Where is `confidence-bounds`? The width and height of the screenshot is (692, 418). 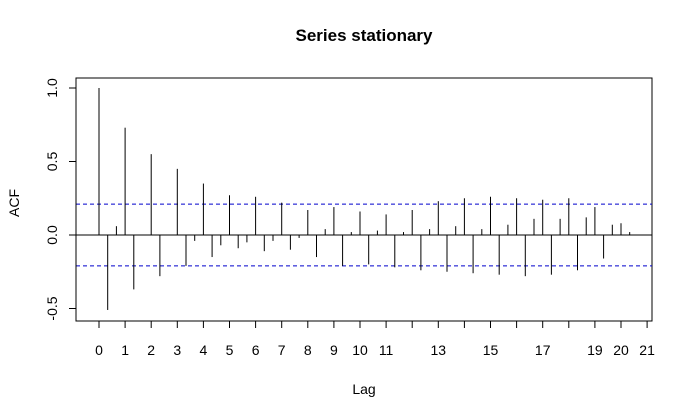
confidence-bounds is located at coordinates (364, 235).